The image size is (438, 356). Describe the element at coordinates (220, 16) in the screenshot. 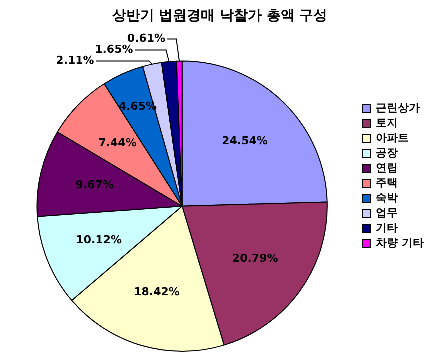

I see `chart-title: 상반기 법원경매 낙찰가 총액 구성` at that location.